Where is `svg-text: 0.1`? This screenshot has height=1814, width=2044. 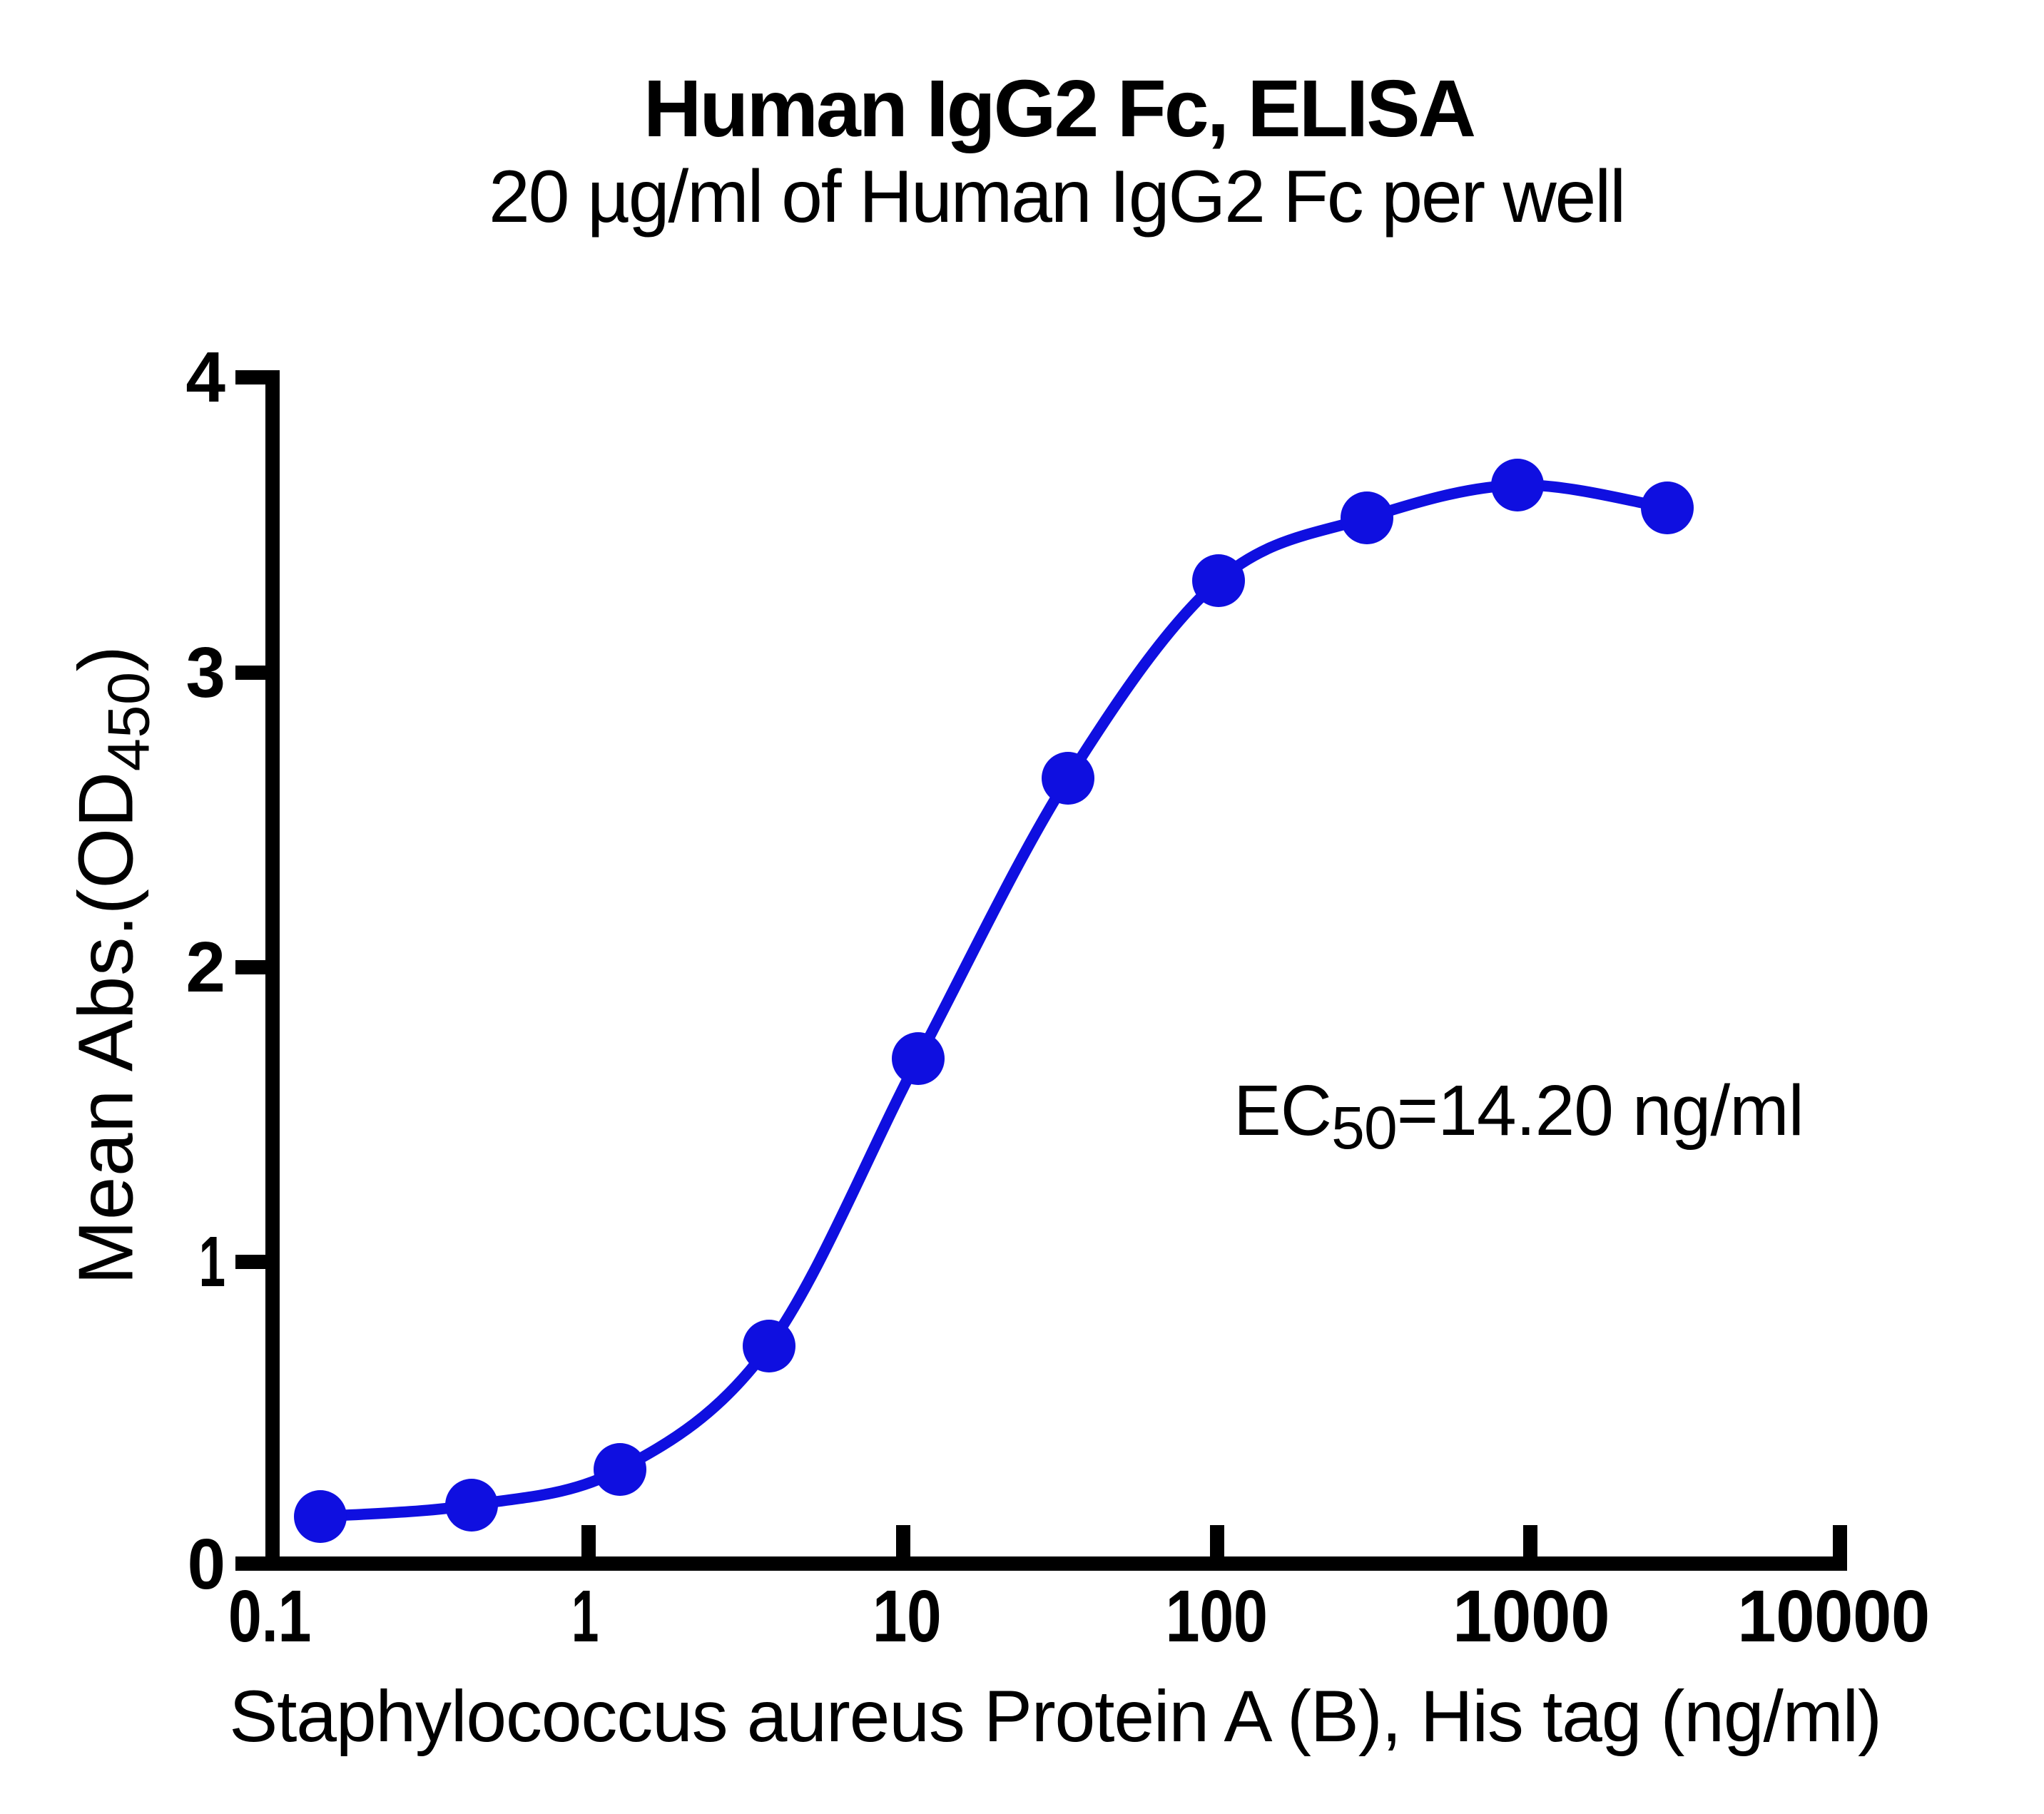
svg-text: 0.1 is located at coordinates (269, 1616).